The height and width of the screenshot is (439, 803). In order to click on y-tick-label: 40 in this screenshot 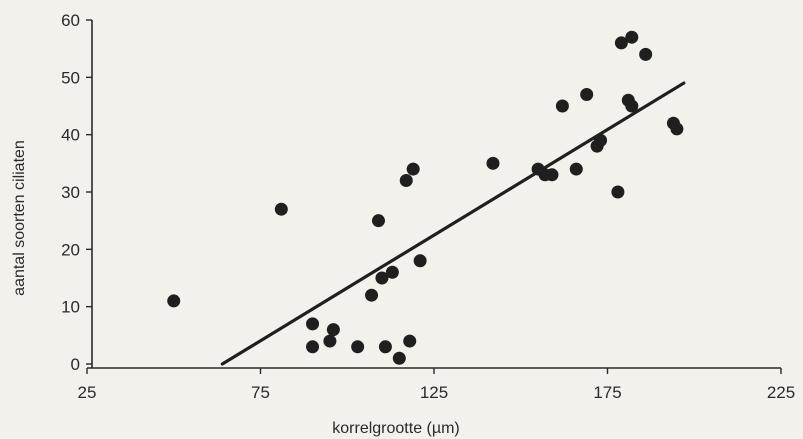, I will do `click(70, 135)`.